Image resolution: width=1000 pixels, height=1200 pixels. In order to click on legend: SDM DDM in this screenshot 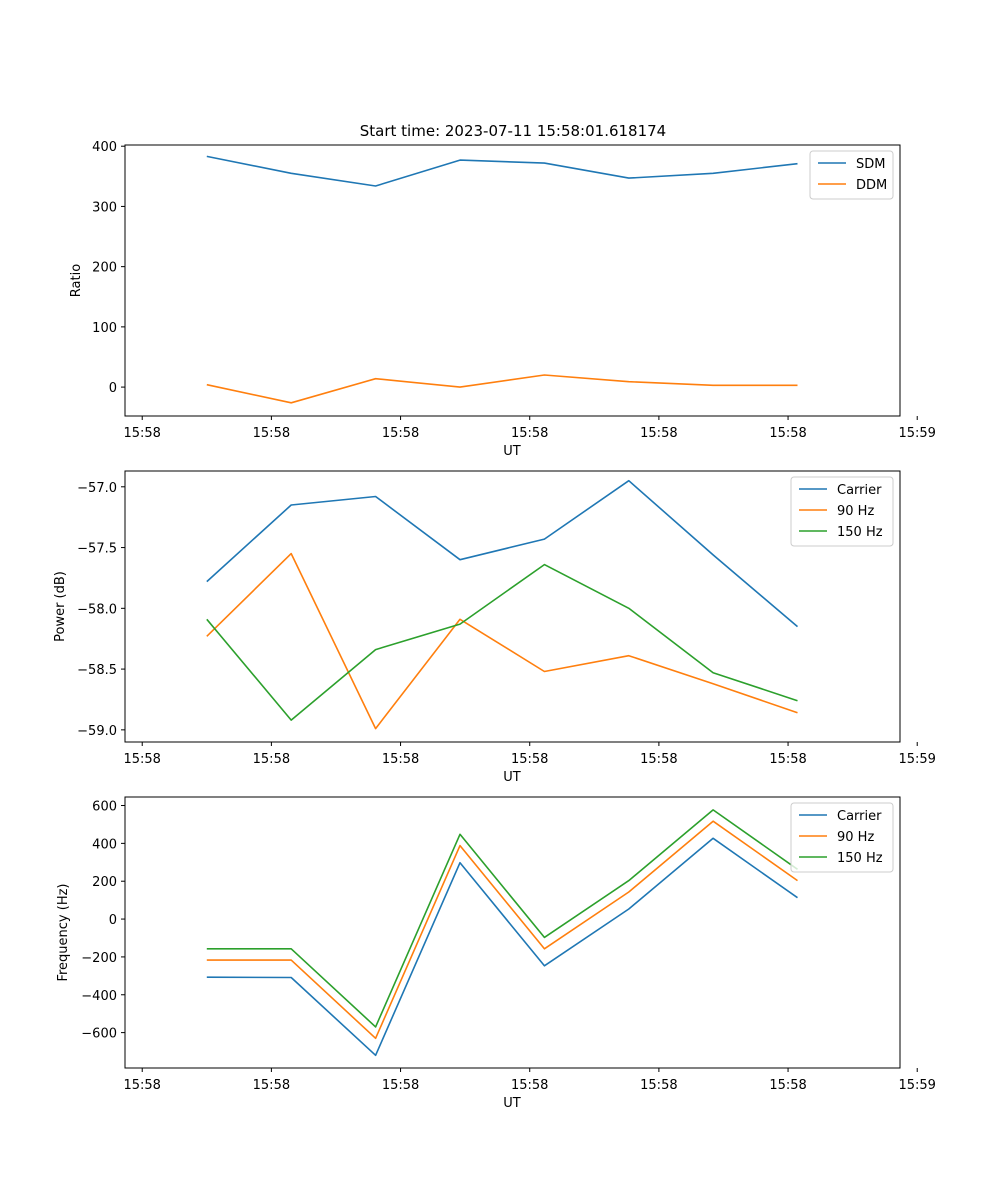, I will do `click(851, 175)`.